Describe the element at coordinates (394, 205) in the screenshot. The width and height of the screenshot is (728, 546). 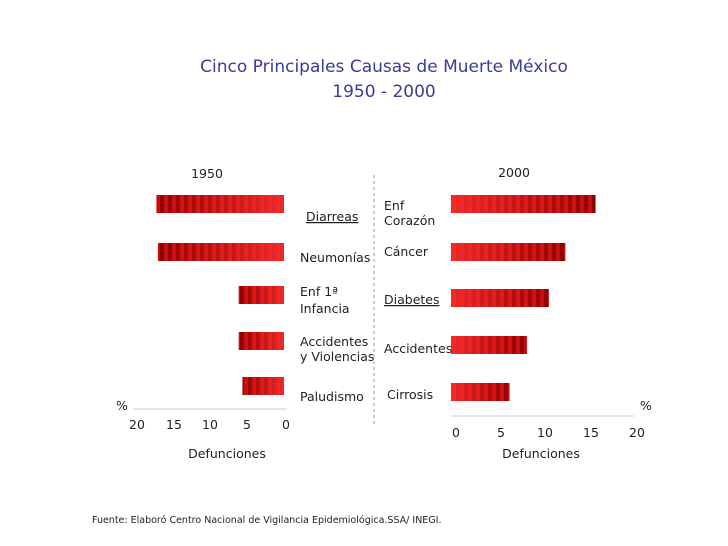
I see `category-label-2000-1-line1: Enf` at that location.